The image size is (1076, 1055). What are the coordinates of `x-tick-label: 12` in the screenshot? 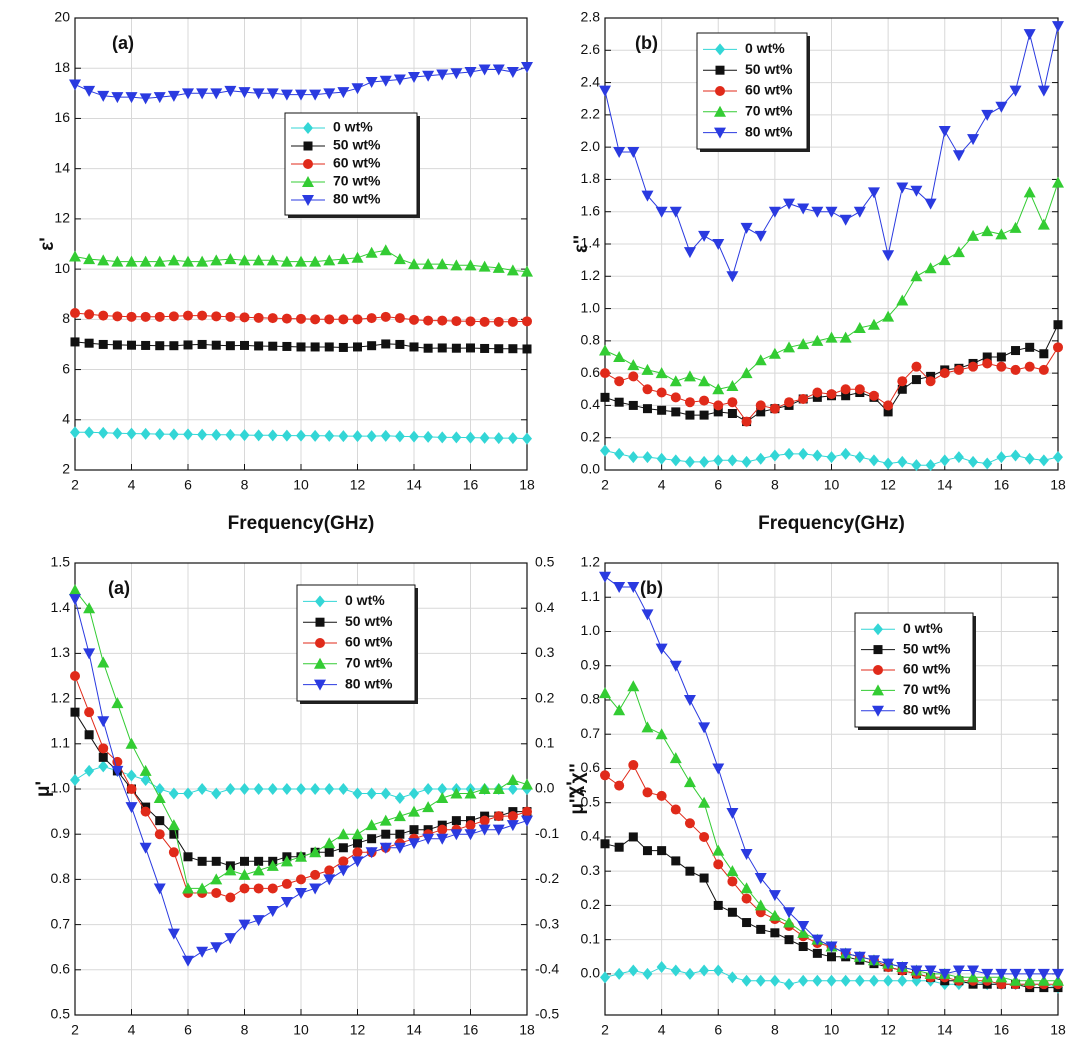 It's located at (358, 1030).